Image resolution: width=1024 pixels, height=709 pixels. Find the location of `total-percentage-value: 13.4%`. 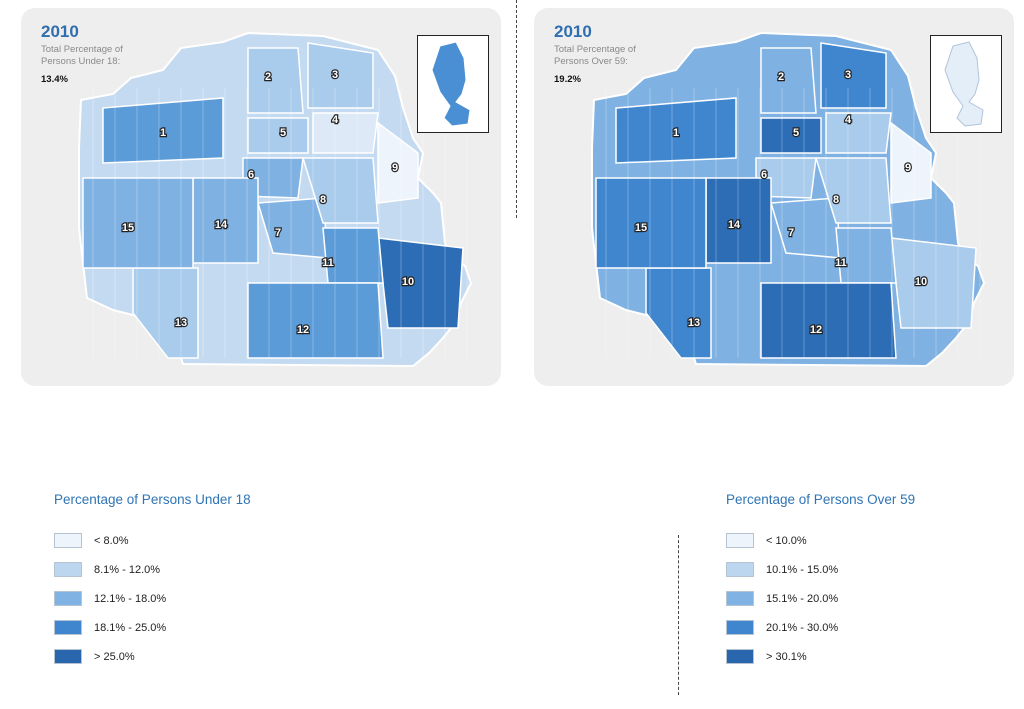

total-percentage-value: 13.4% is located at coordinates (54, 79).